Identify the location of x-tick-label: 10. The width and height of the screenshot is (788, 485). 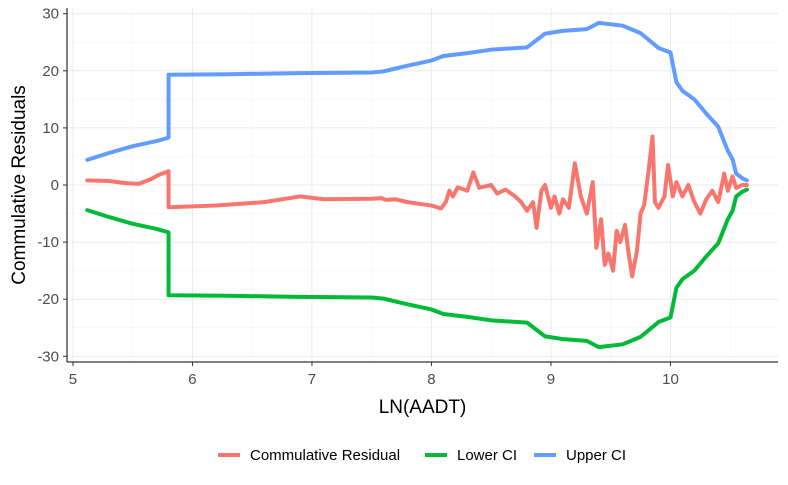
(670, 379).